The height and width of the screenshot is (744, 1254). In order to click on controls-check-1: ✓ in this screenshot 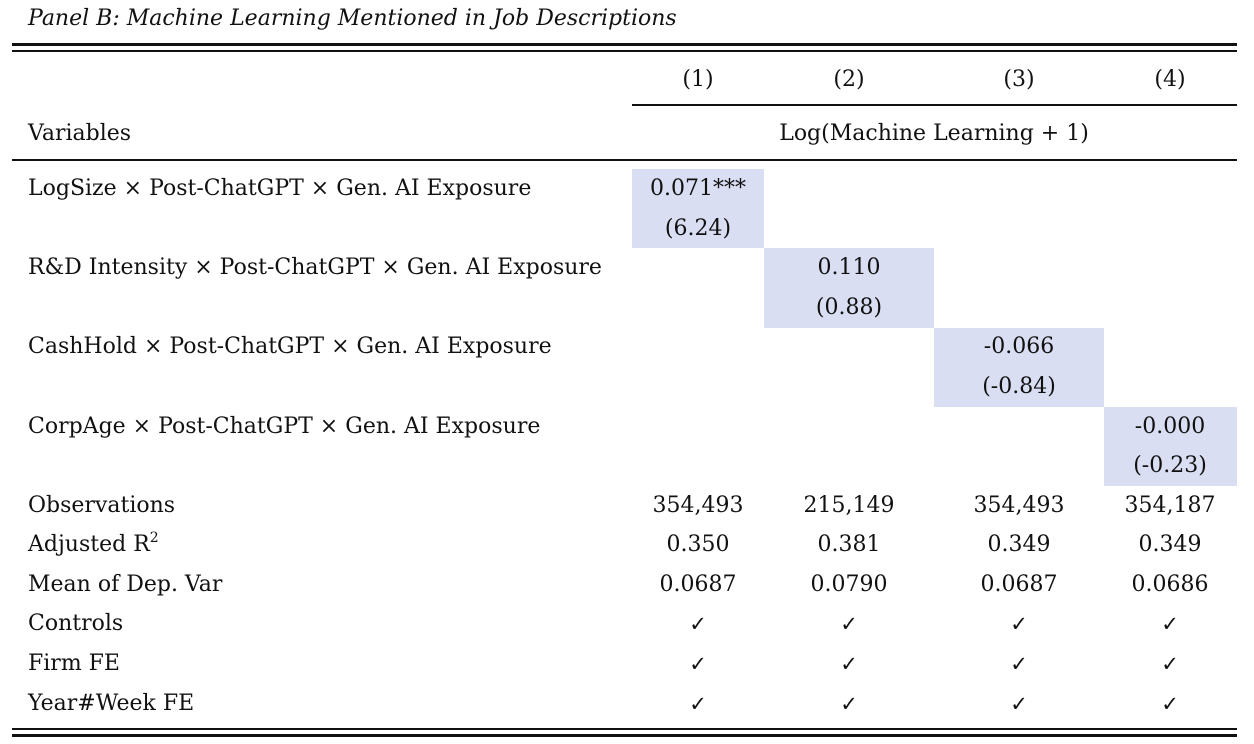, I will do `click(698, 624)`.